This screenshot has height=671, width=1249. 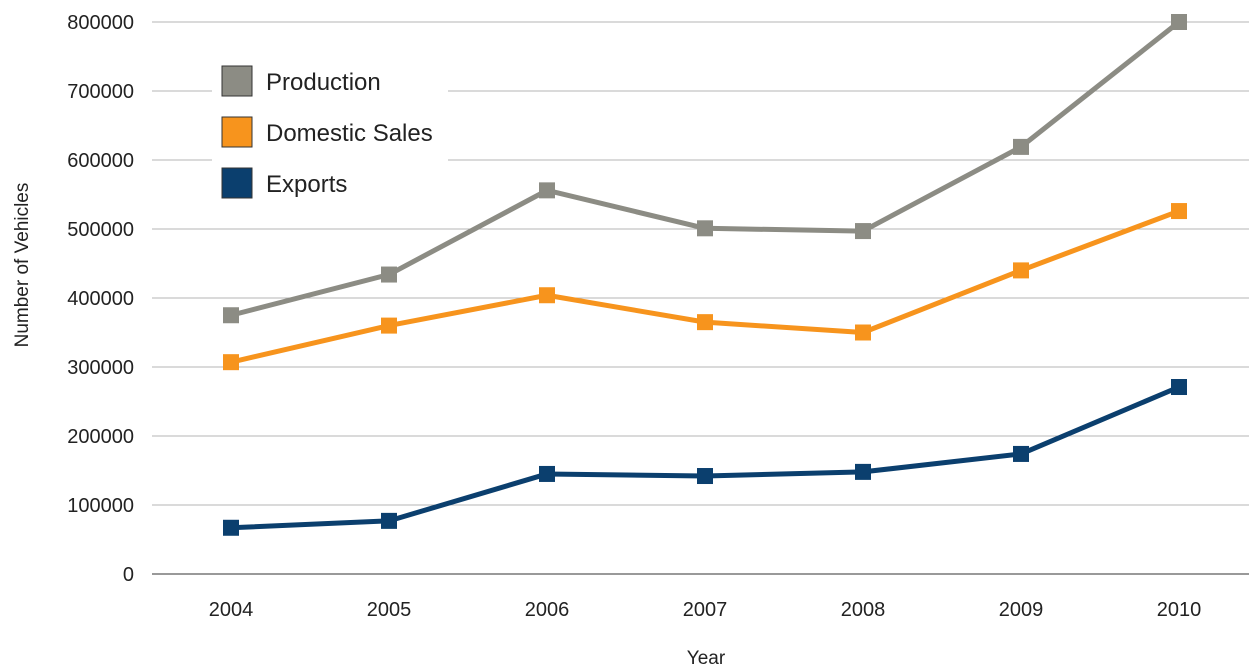 I want to click on x-tick-label: 2004, so click(x=231, y=610).